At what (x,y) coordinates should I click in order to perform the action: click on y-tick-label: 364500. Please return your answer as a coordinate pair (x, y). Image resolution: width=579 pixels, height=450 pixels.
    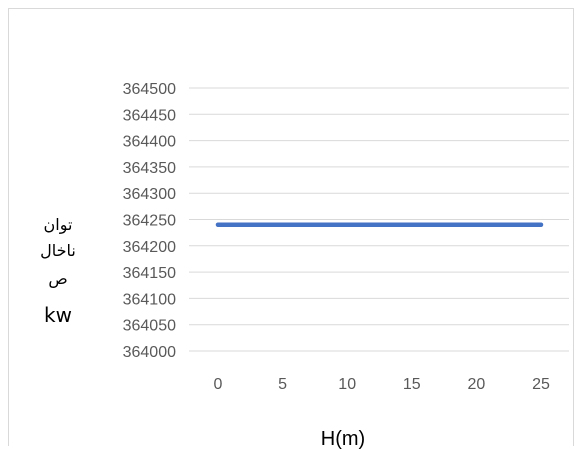
    Looking at the image, I should click on (149, 89).